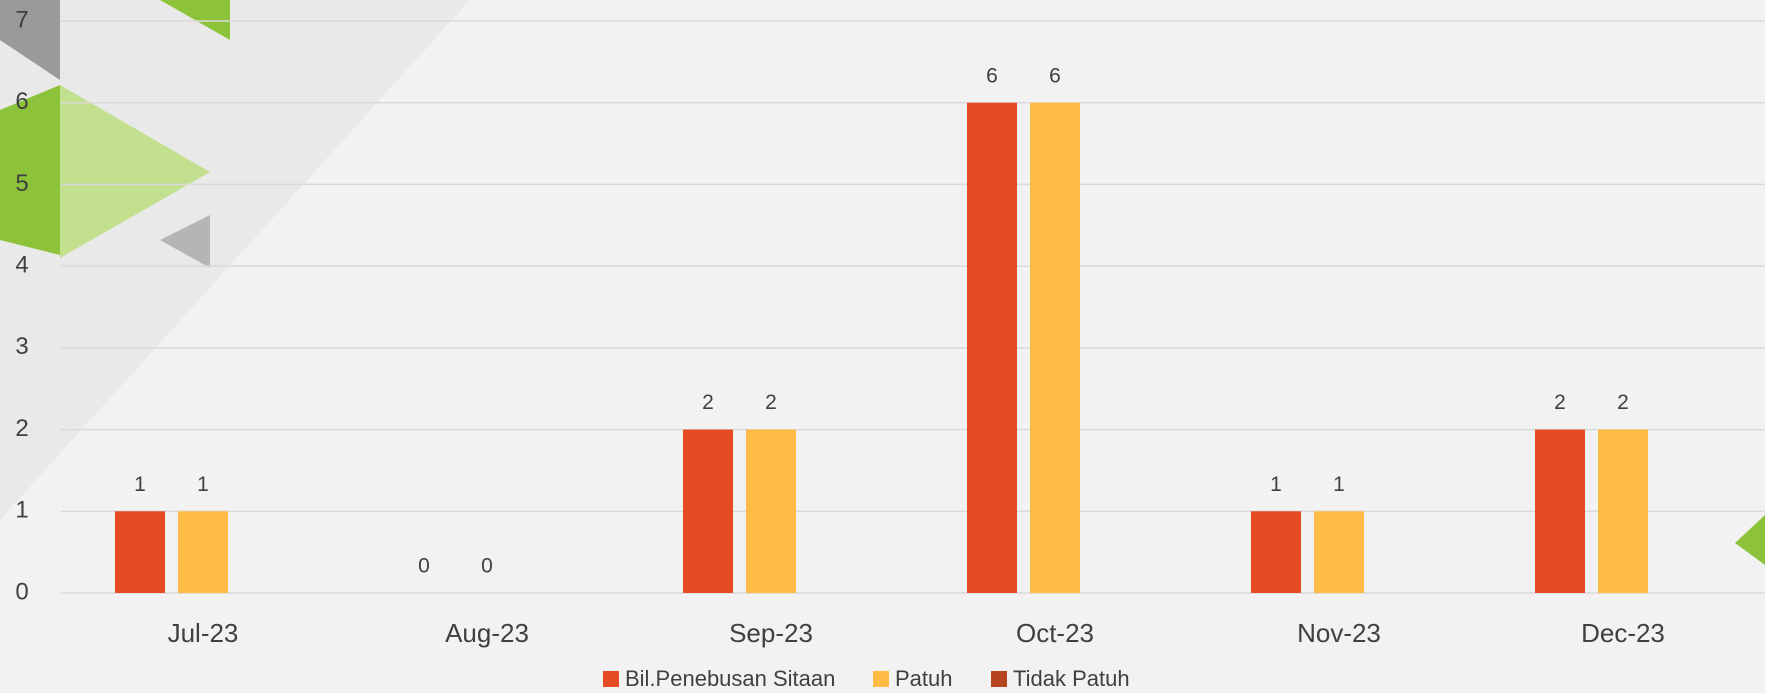 This screenshot has width=1765, height=693. I want to click on y-tick-label: 0, so click(21, 591).